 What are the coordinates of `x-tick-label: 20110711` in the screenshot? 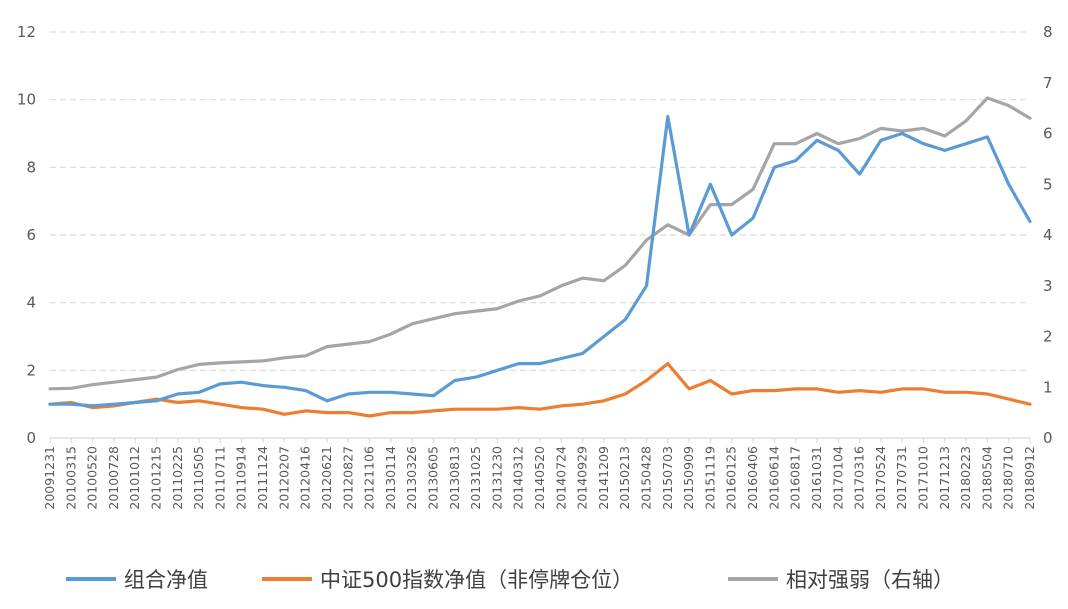 It's located at (219, 478).